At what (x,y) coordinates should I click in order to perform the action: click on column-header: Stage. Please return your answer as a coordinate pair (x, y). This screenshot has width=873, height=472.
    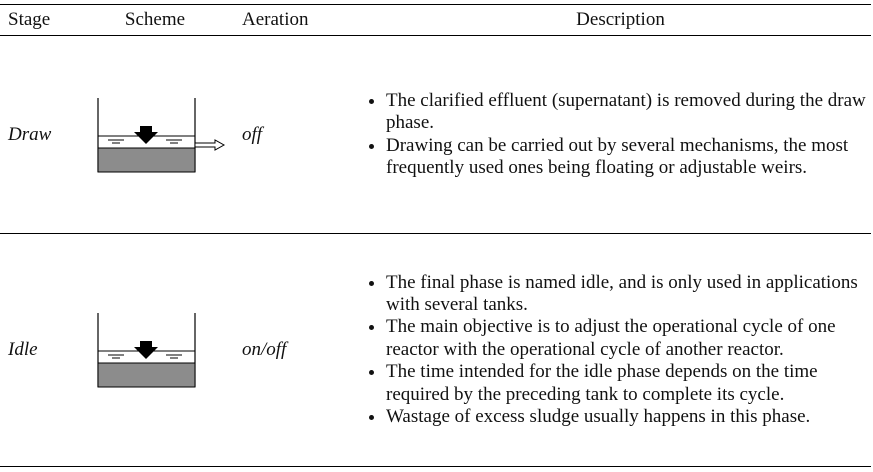
    Looking at the image, I should click on (40, 20).